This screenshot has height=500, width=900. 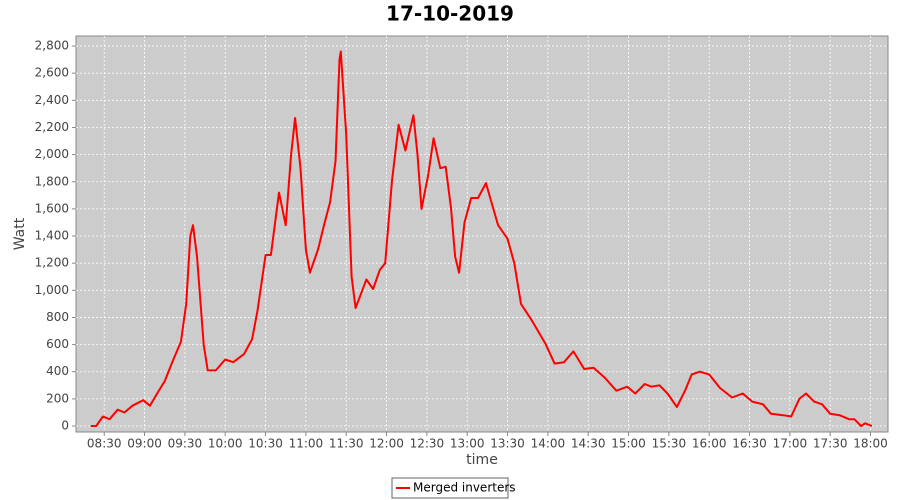 I want to click on x-tick-label: 09:00, so click(x=144, y=444).